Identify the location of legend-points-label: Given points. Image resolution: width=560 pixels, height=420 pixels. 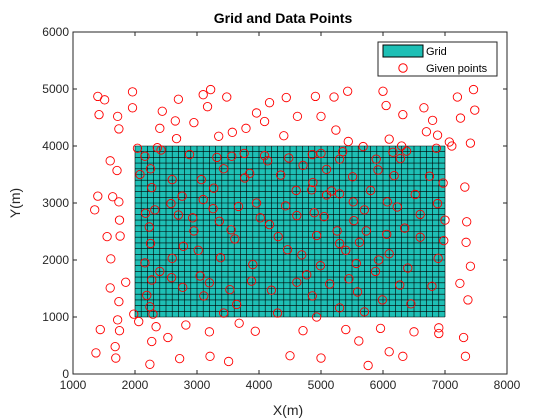
(457, 69).